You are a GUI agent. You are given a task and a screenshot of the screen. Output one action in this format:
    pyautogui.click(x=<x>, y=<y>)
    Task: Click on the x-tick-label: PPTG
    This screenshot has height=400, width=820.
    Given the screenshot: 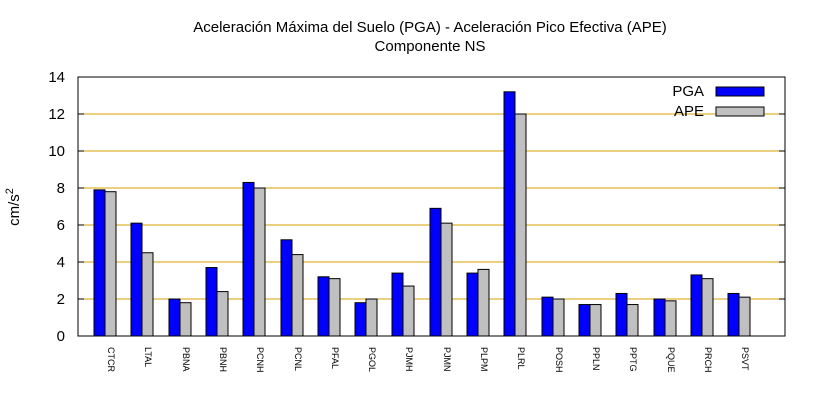 What is the action you would take?
    pyautogui.click(x=633, y=359)
    